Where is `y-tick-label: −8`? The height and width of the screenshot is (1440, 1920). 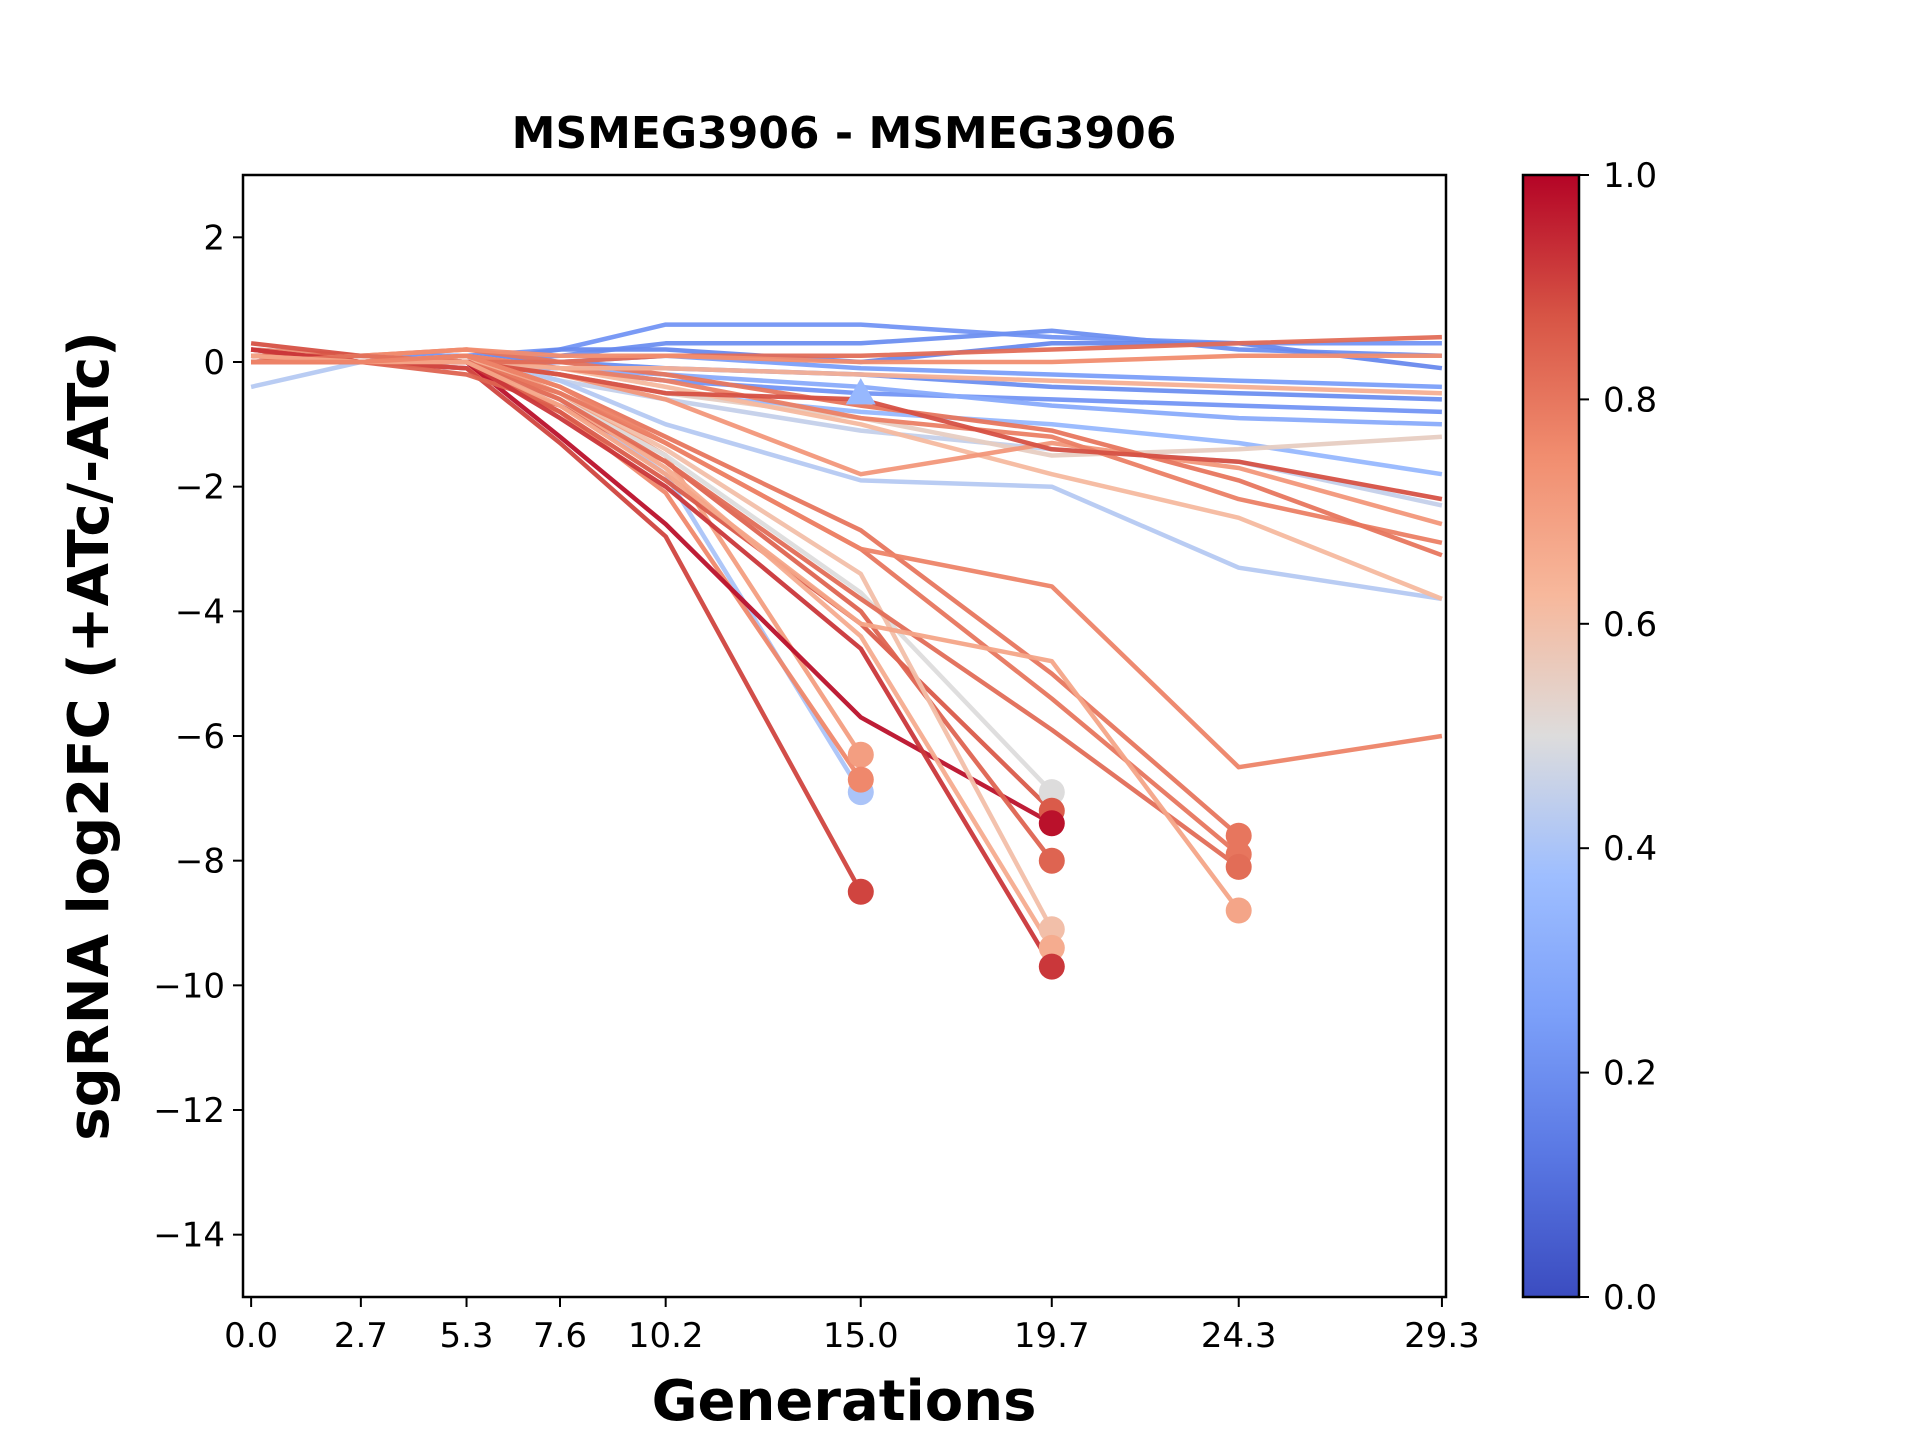
y-tick-label: −8 is located at coordinates (200, 862).